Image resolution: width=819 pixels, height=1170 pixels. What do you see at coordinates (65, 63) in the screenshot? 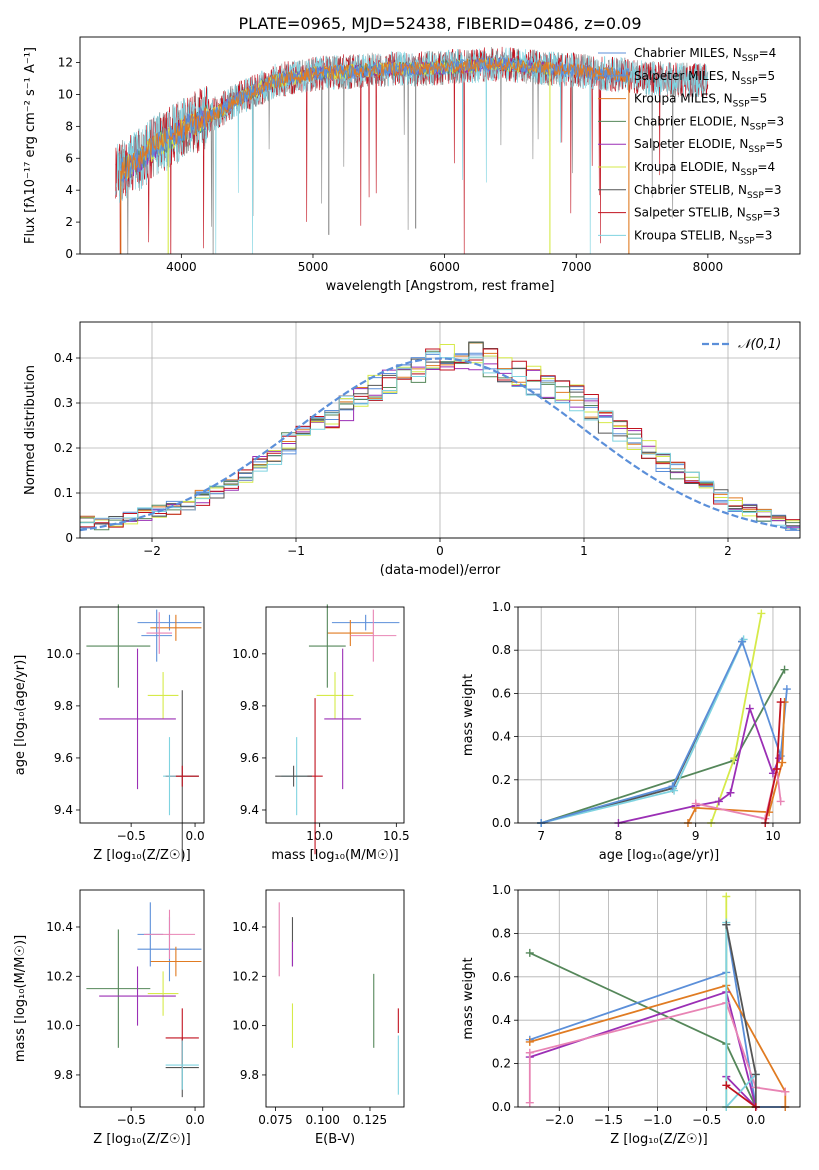
I see `y-tick-label: 12` at bounding box center [65, 63].